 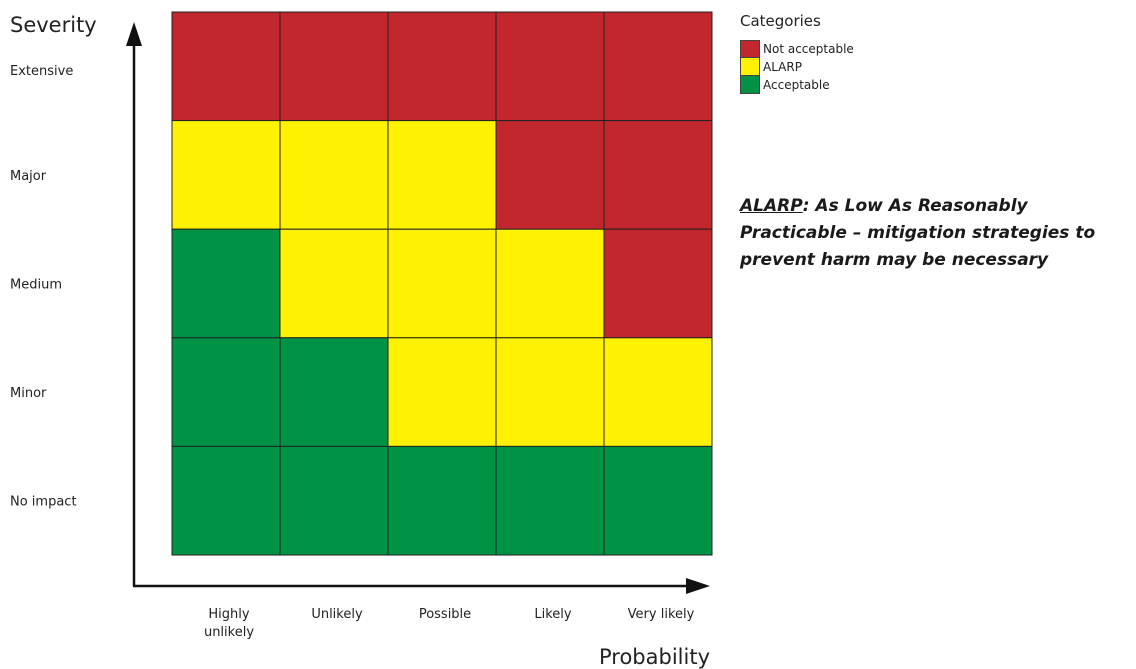 I want to click on x-axis-arrowhead, so click(x=698, y=586).